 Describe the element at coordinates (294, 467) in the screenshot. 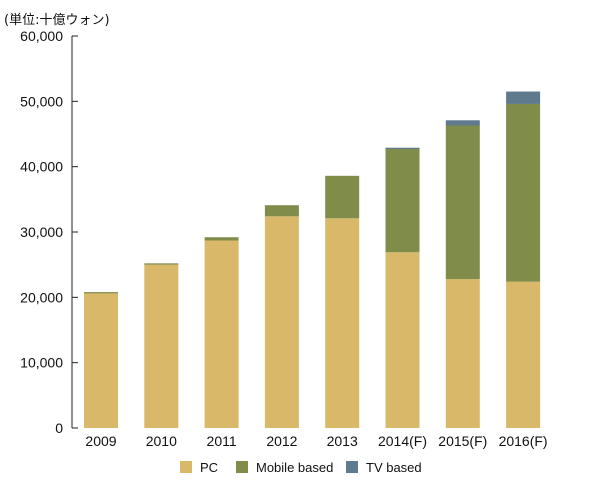

I see `legend-label: Mobile based` at that location.